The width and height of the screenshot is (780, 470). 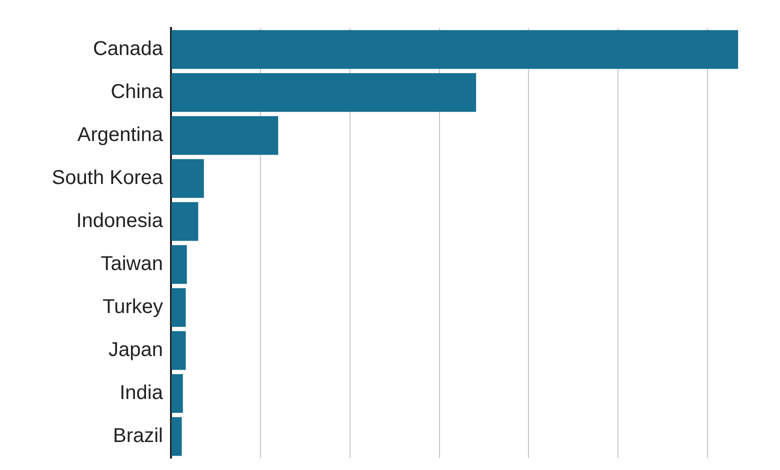 I want to click on y-tick-label: Argentina, so click(x=120, y=135).